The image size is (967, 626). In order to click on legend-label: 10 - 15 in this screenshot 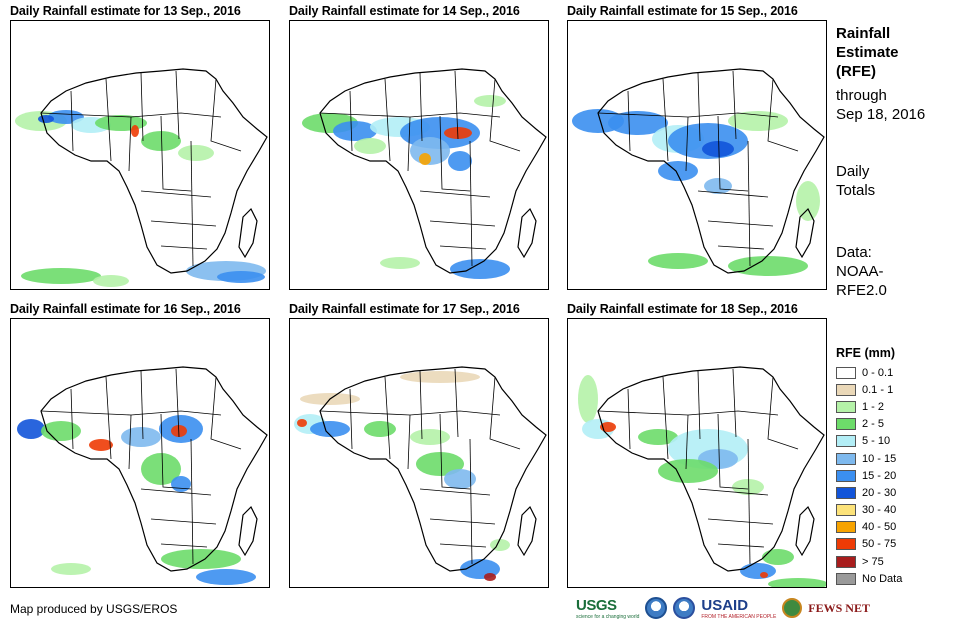, I will do `click(879, 458)`.